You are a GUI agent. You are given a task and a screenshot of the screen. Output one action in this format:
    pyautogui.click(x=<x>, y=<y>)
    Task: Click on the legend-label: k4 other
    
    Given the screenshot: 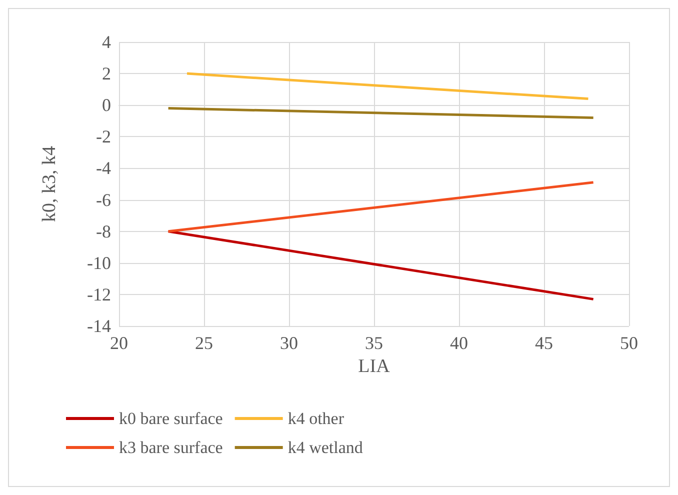 What is the action you would take?
    pyautogui.click(x=316, y=418)
    